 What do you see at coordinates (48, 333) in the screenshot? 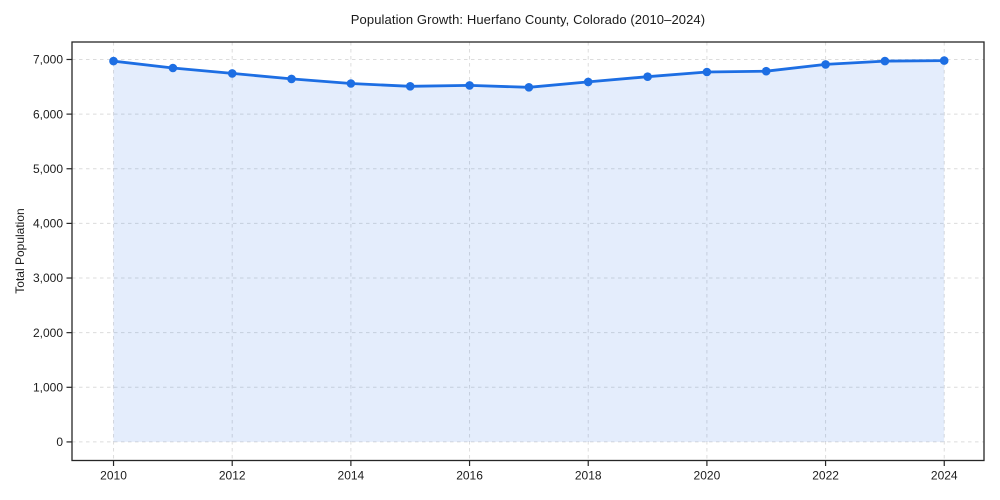
I see `y-tick-label: 2,000` at bounding box center [48, 333].